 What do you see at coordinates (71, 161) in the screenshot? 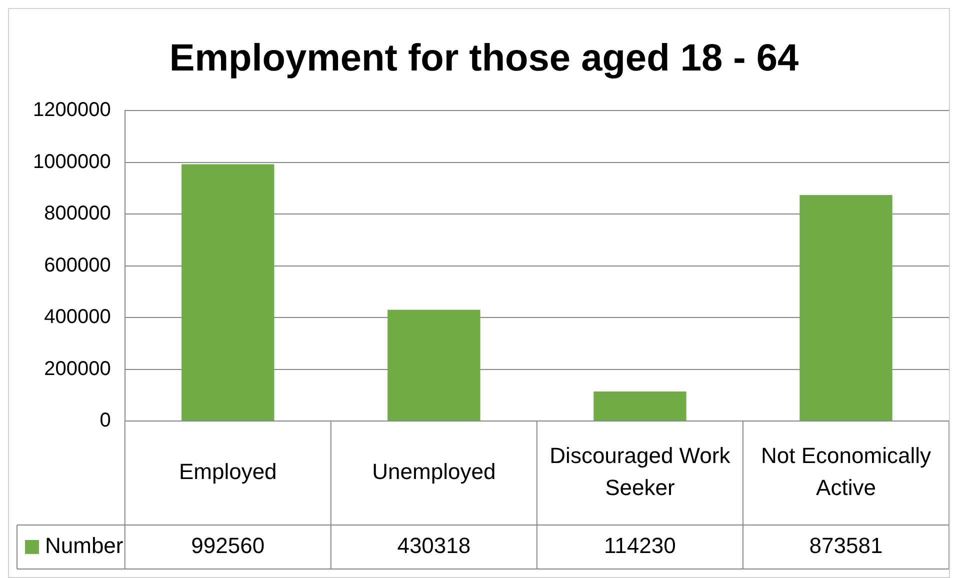
I see `y-tick-label: 1000000` at bounding box center [71, 161].